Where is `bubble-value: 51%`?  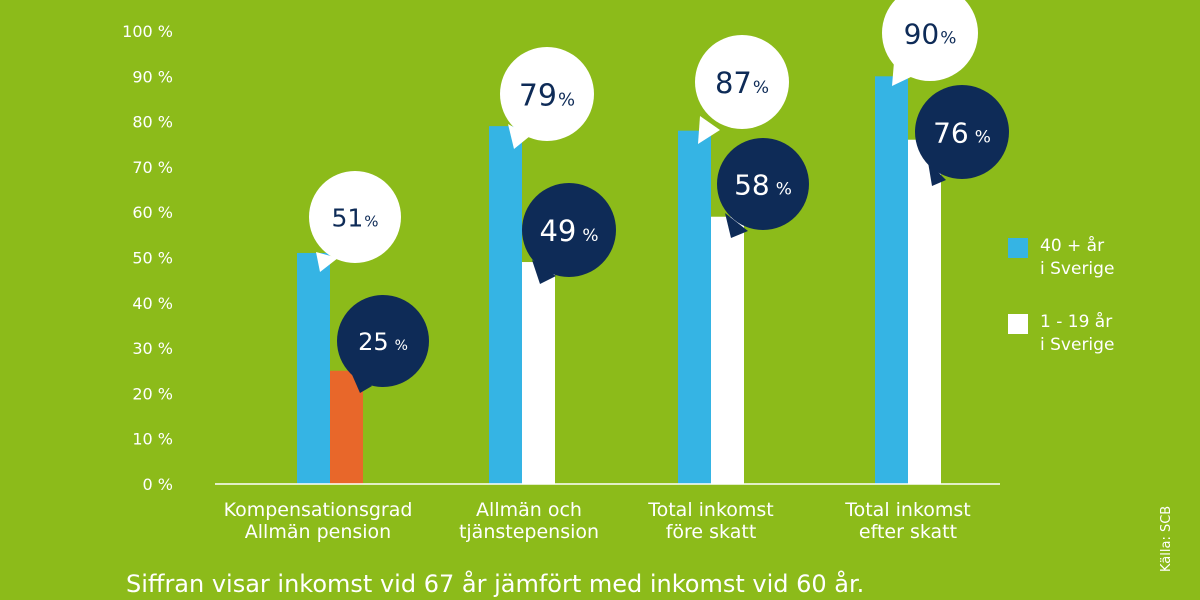
bubble-value: 51% is located at coordinates (354, 218).